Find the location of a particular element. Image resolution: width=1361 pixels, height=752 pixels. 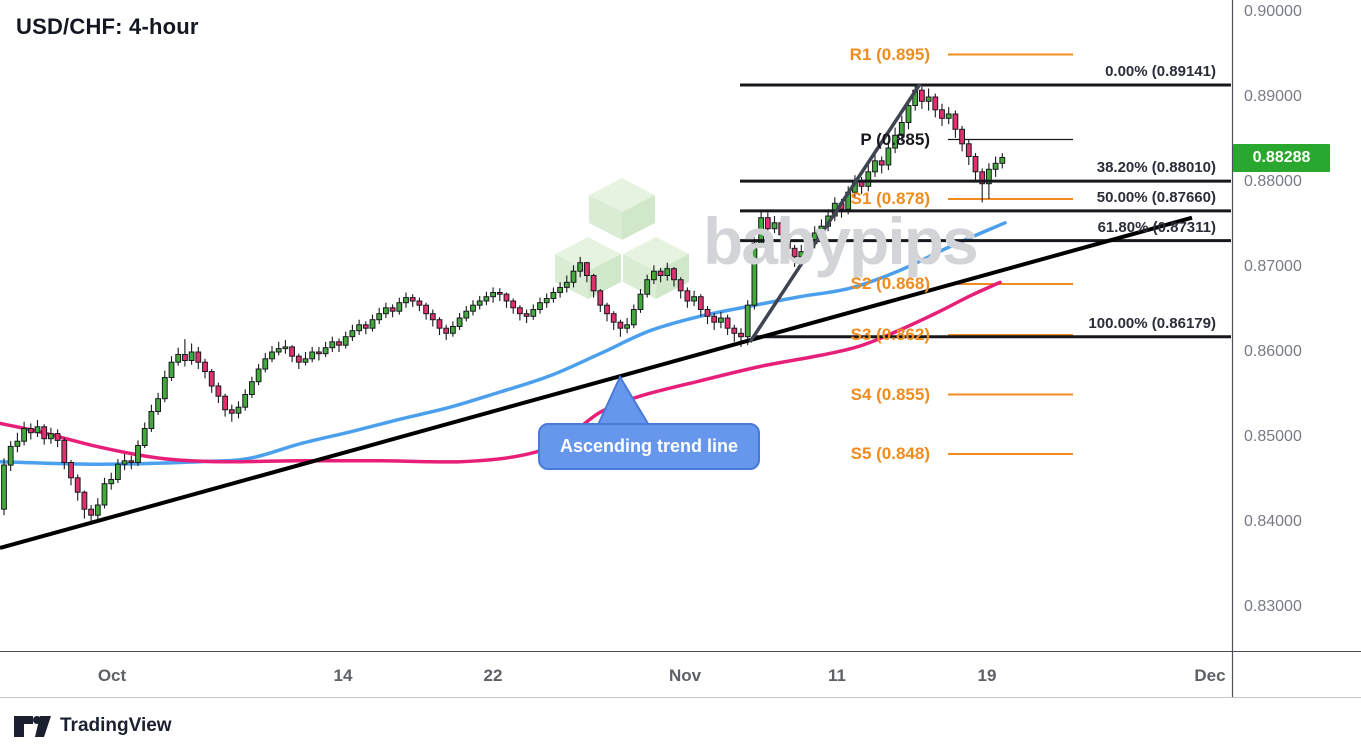

babypips-watermark-text: babypips is located at coordinates (841, 241).